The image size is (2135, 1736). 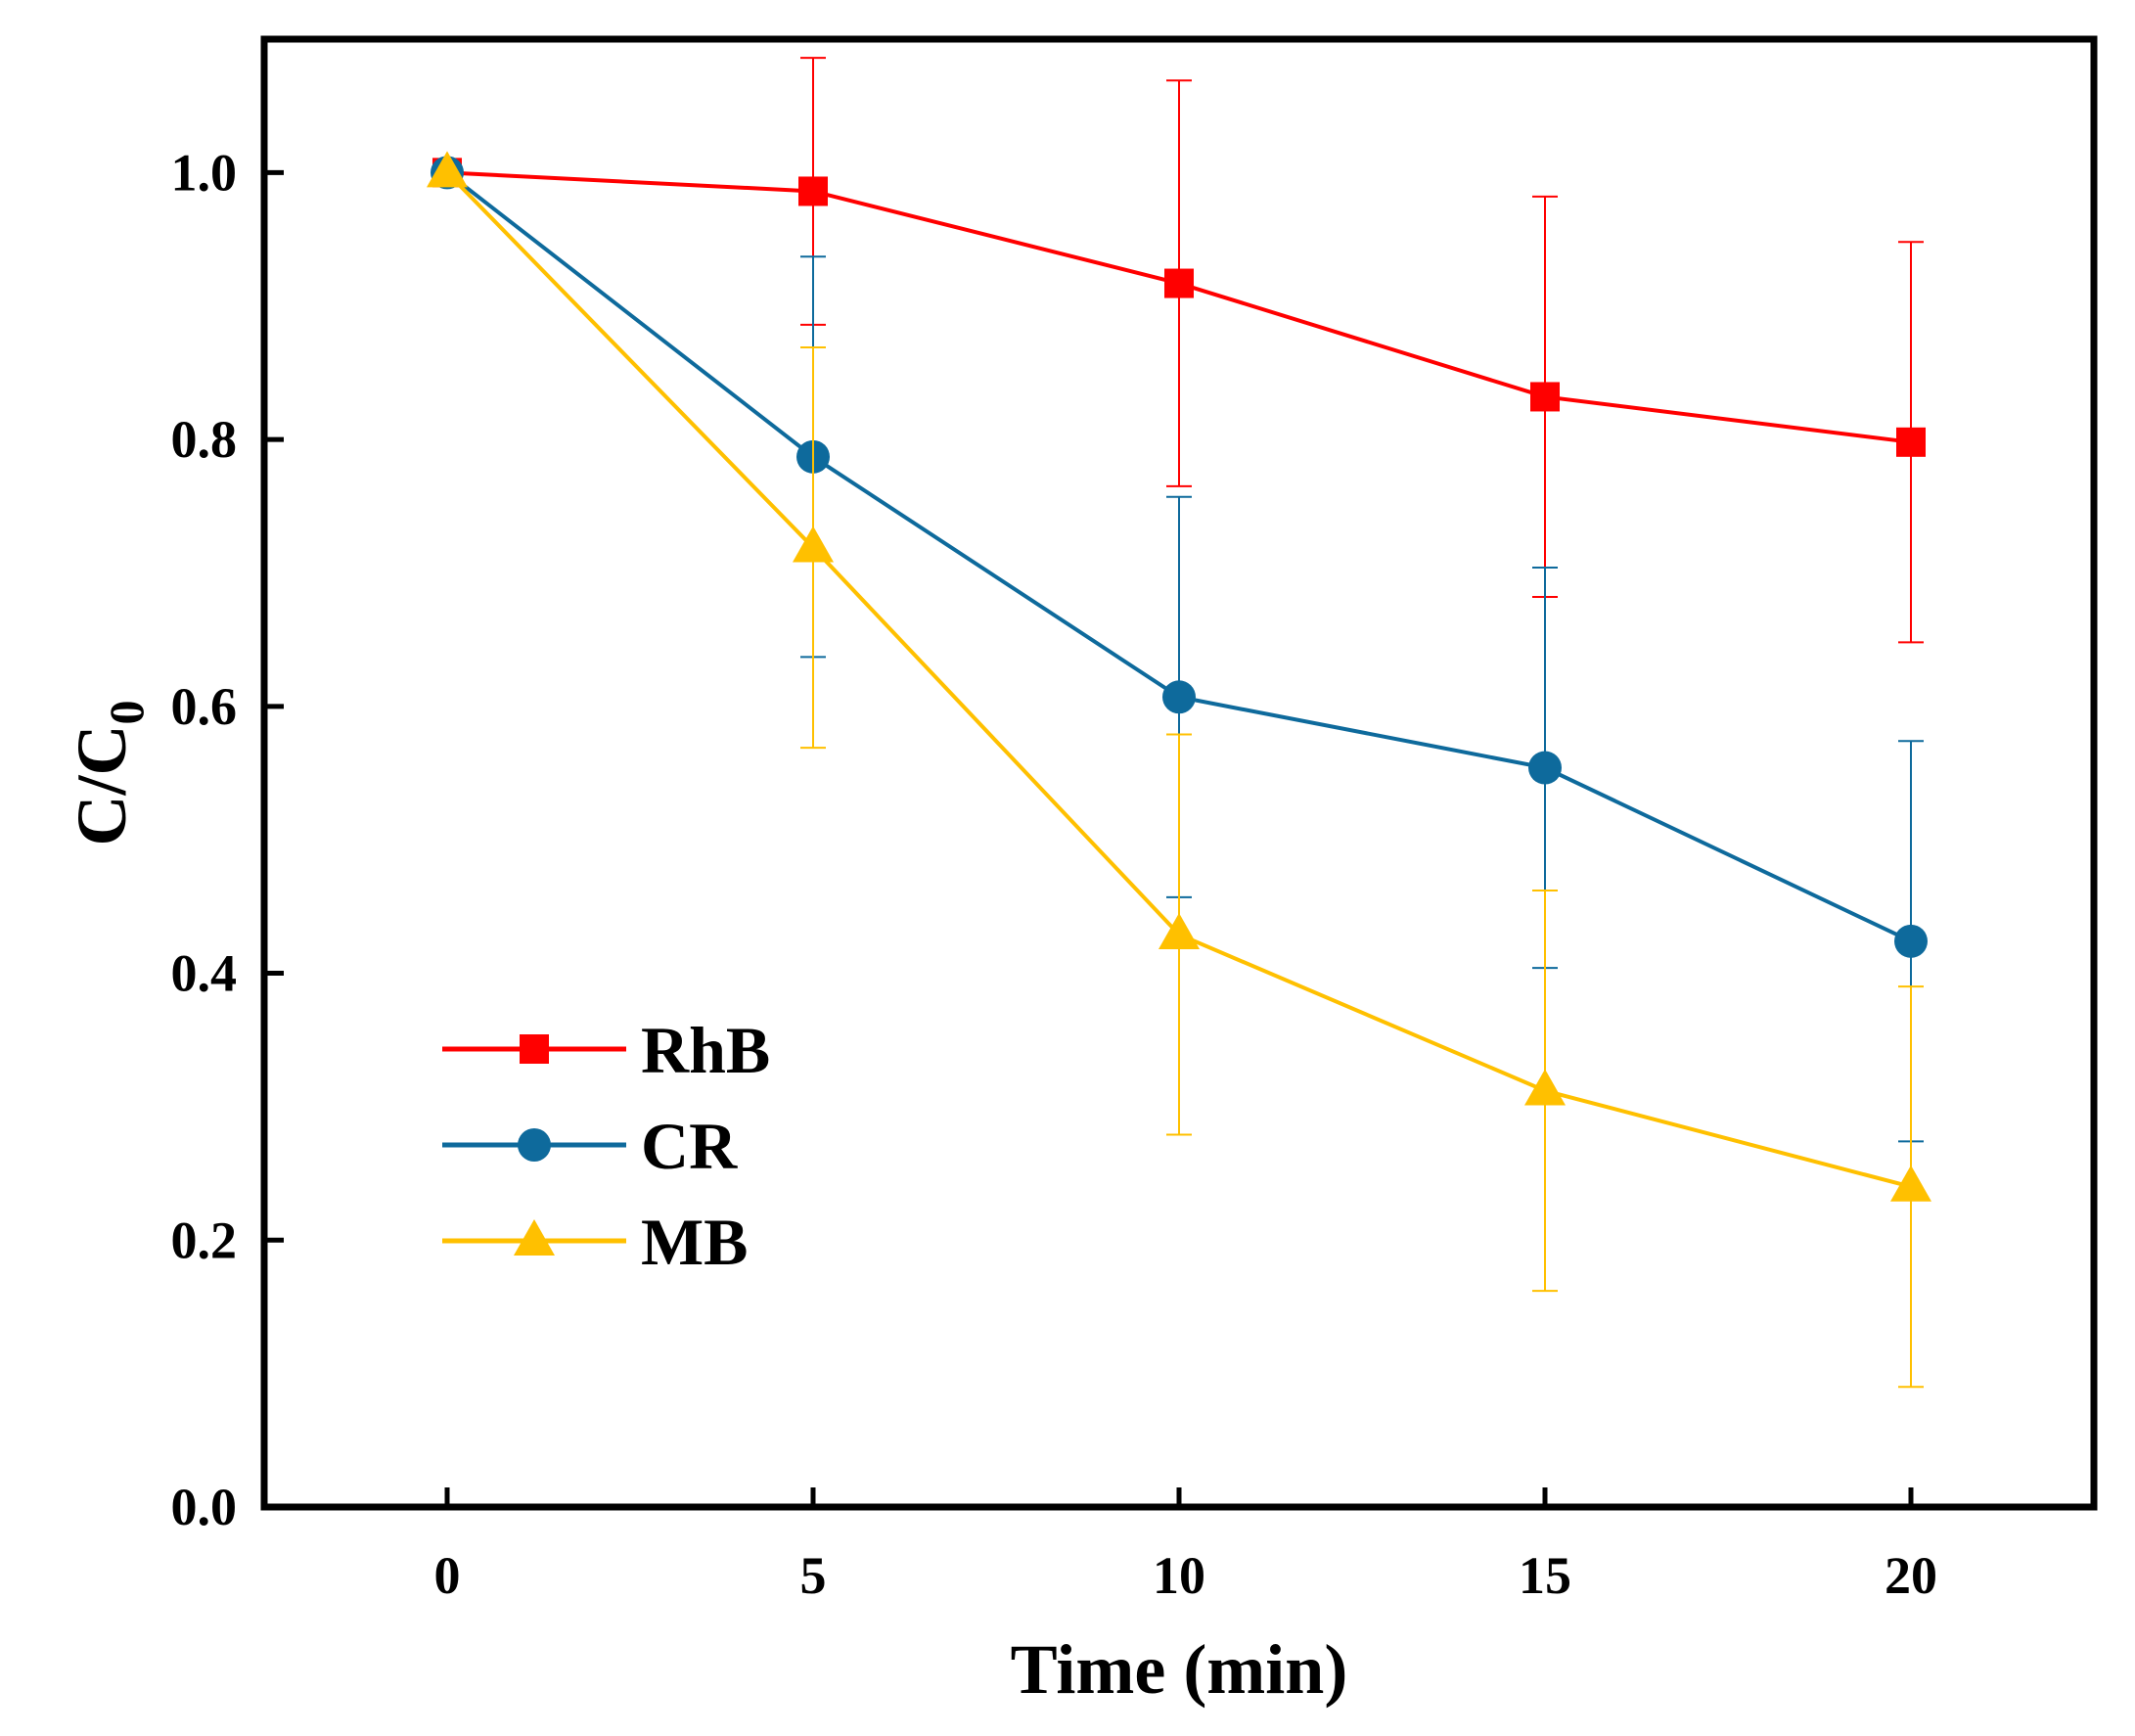 I want to click on y-axis-title-subscript: 0, so click(x=126, y=713).